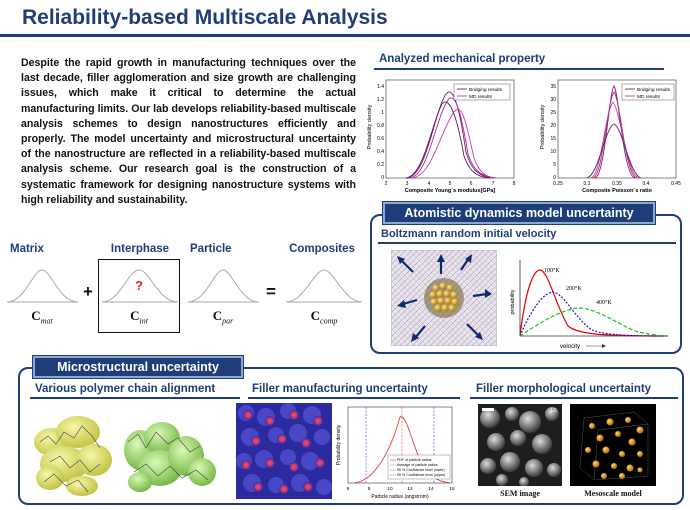  What do you see at coordinates (380, 132) in the screenshot?
I see `youngs-yticks: 0 0.2 0.4 0.6 0.8 1 1.2 1.4` at bounding box center [380, 132].